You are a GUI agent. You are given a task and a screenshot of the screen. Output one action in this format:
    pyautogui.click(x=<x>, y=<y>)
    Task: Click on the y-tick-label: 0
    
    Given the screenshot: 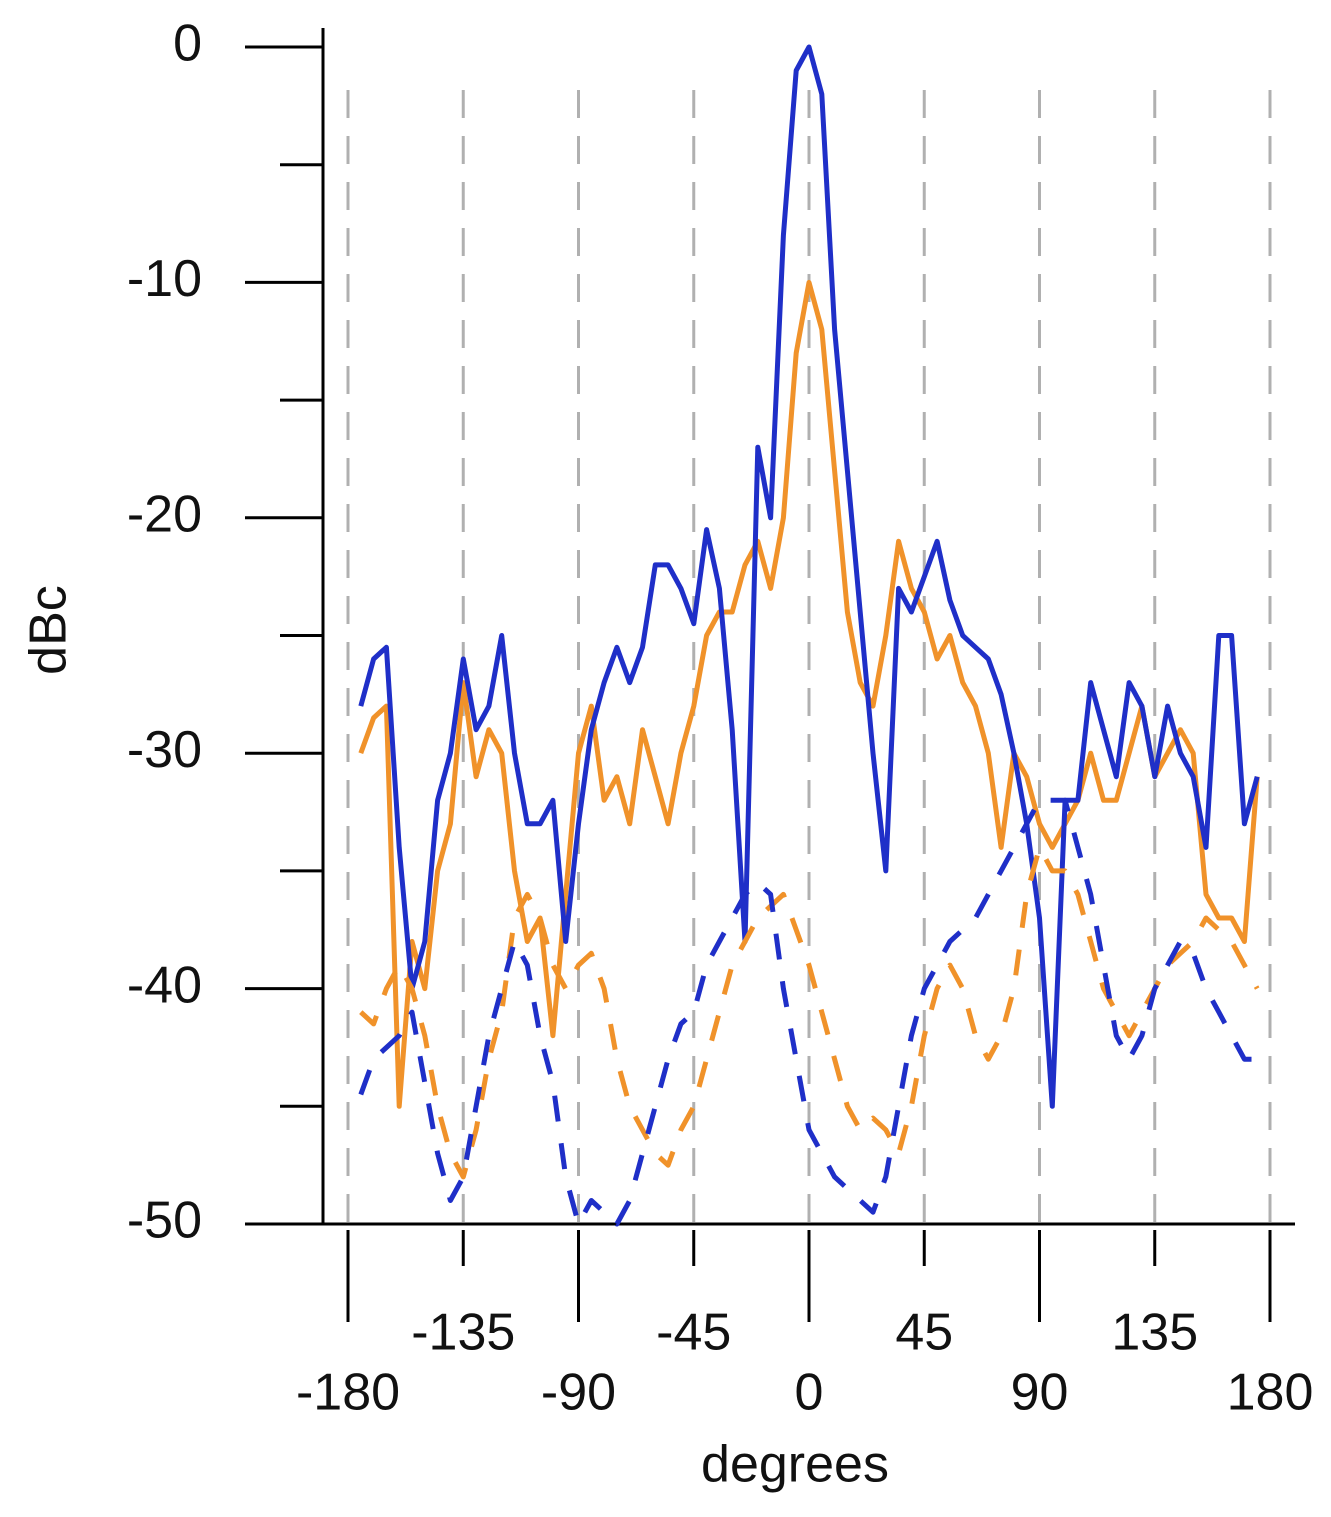 What is the action you would take?
    pyautogui.click(x=187, y=44)
    